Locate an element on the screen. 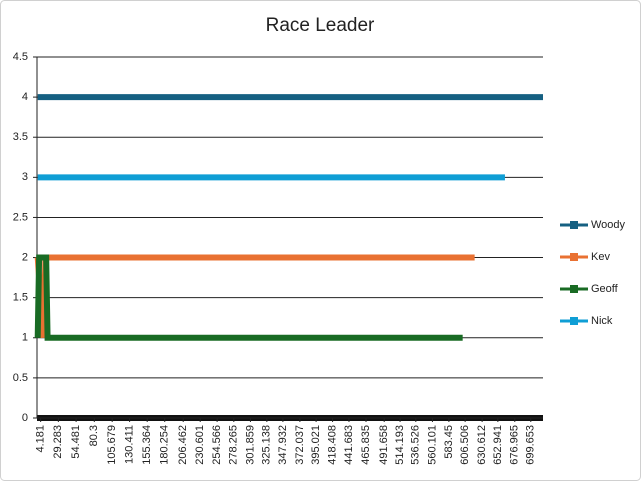 This screenshot has width=641, height=481. x-tick-label: 130.411 is located at coordinates (130, 444).